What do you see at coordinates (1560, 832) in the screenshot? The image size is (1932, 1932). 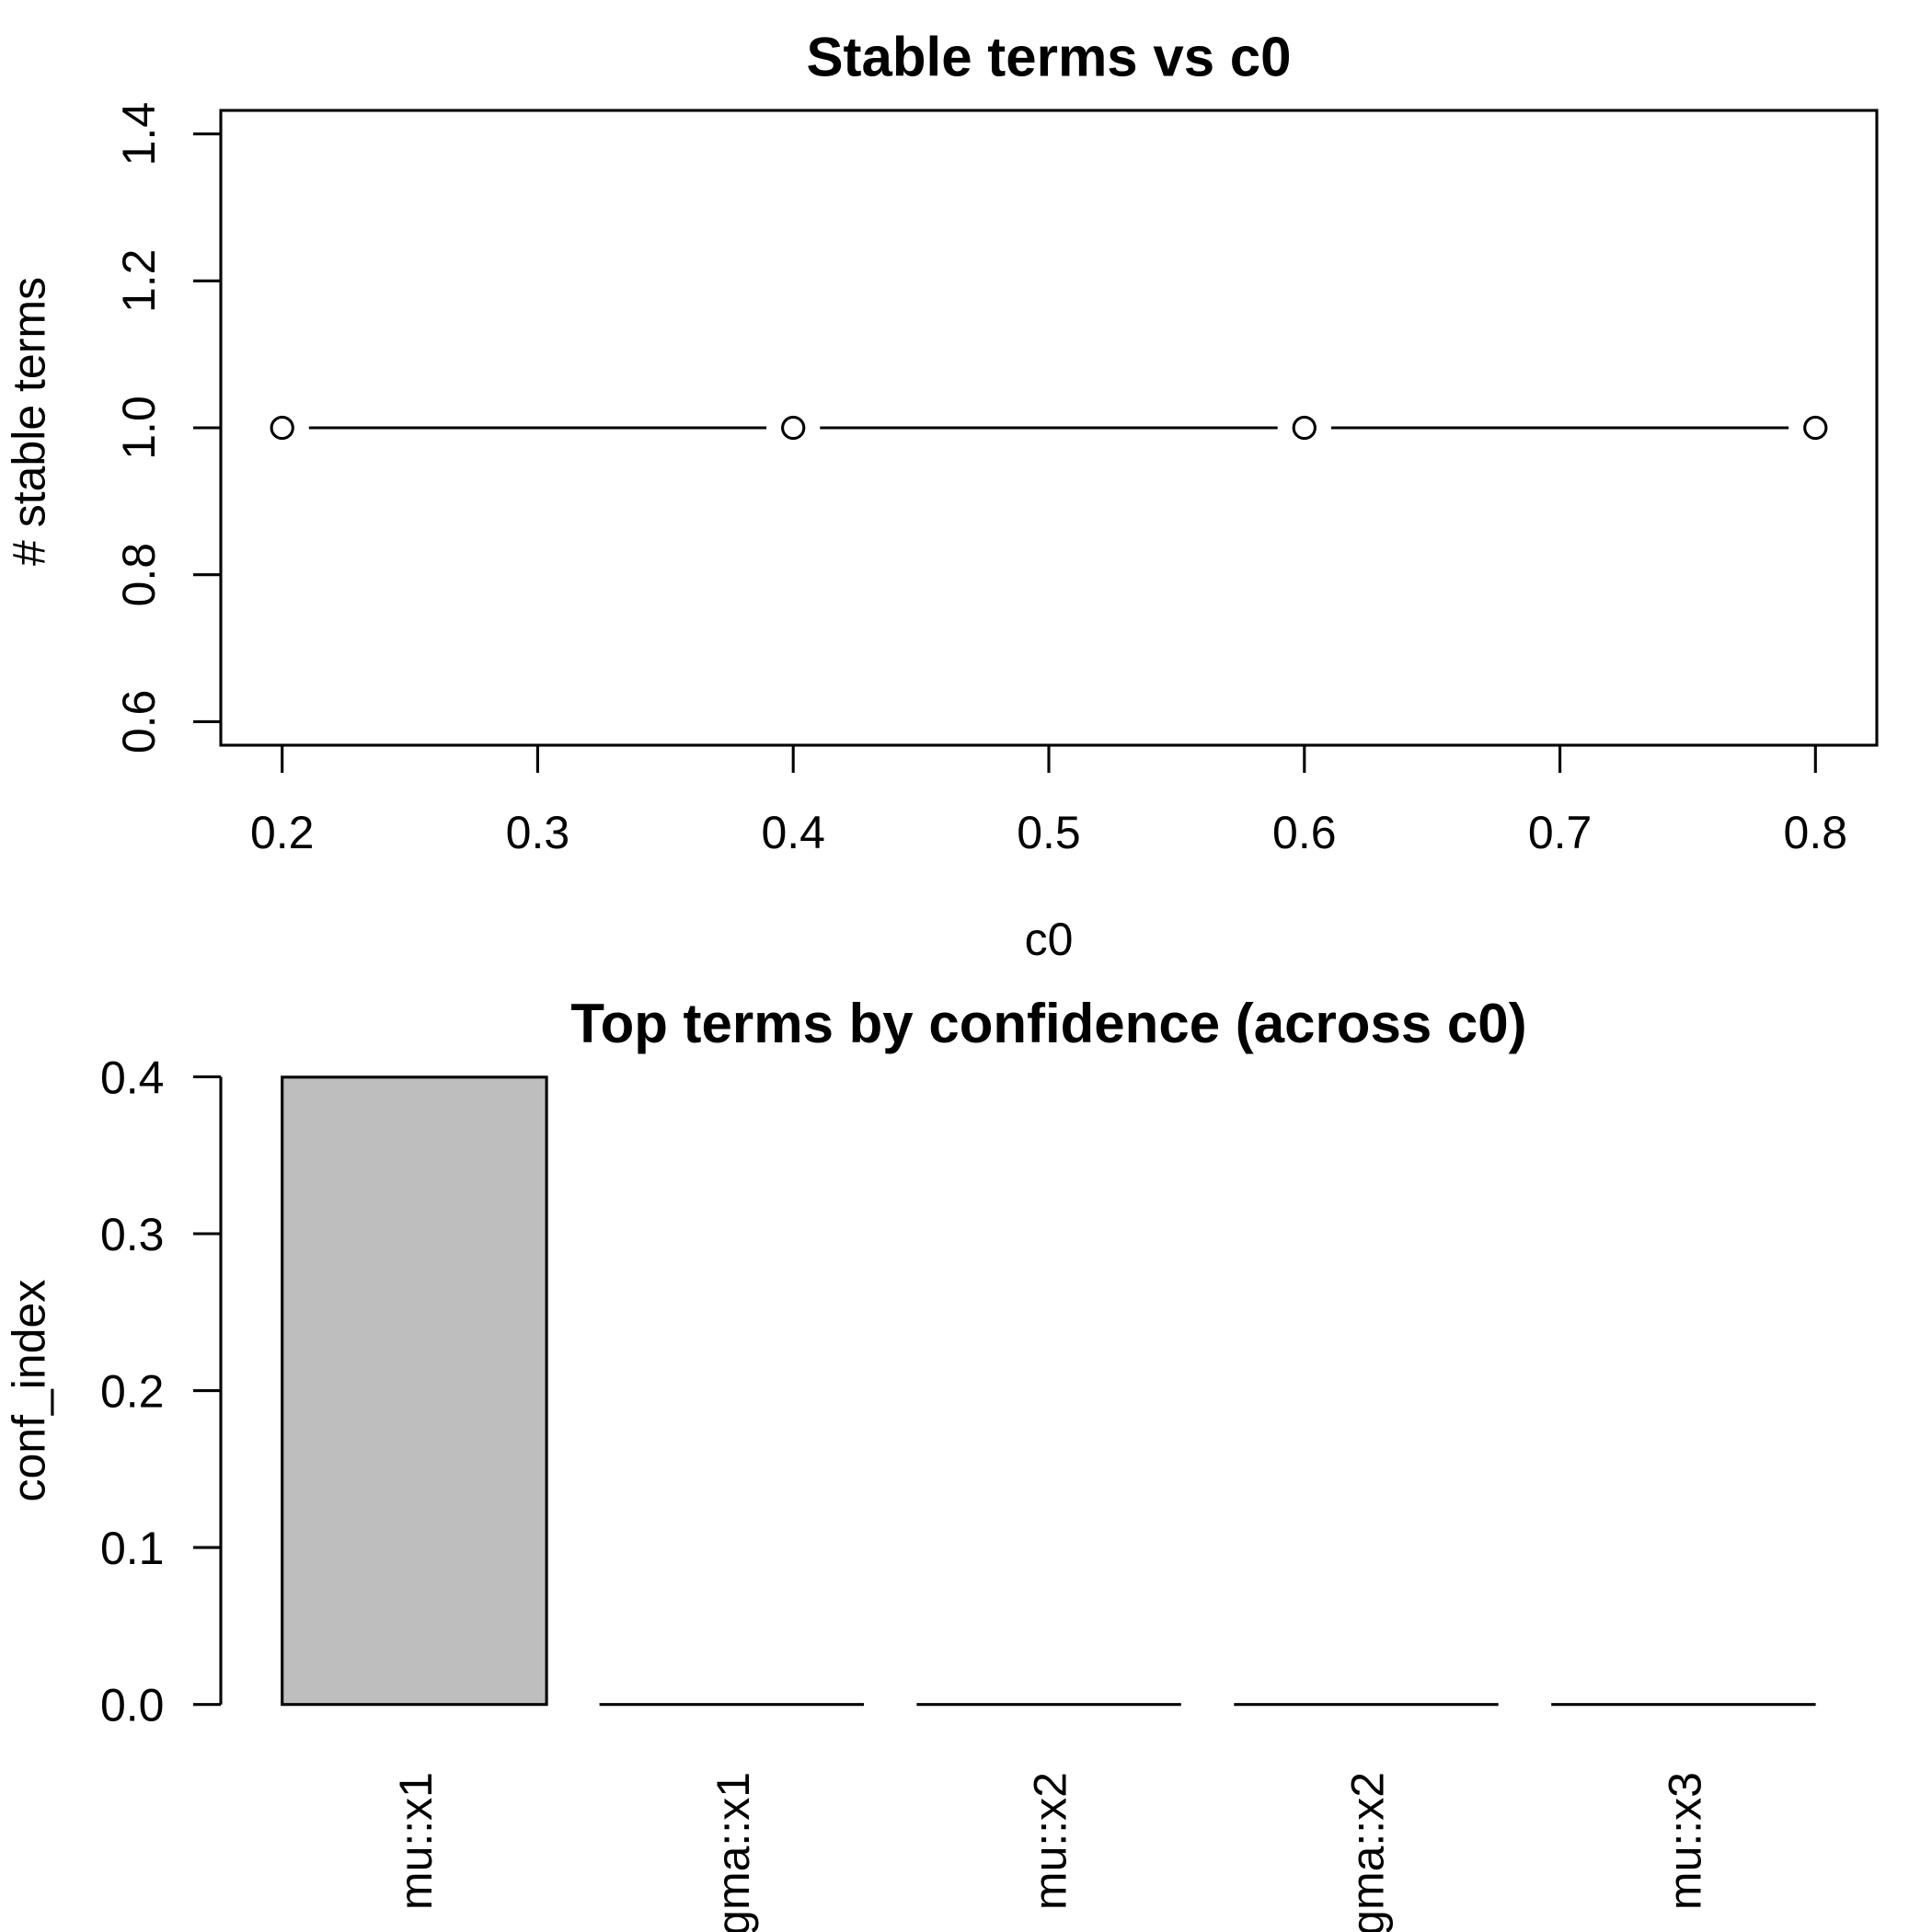 I see `svg-text: 0.7` at bounding box center [1560, 832].